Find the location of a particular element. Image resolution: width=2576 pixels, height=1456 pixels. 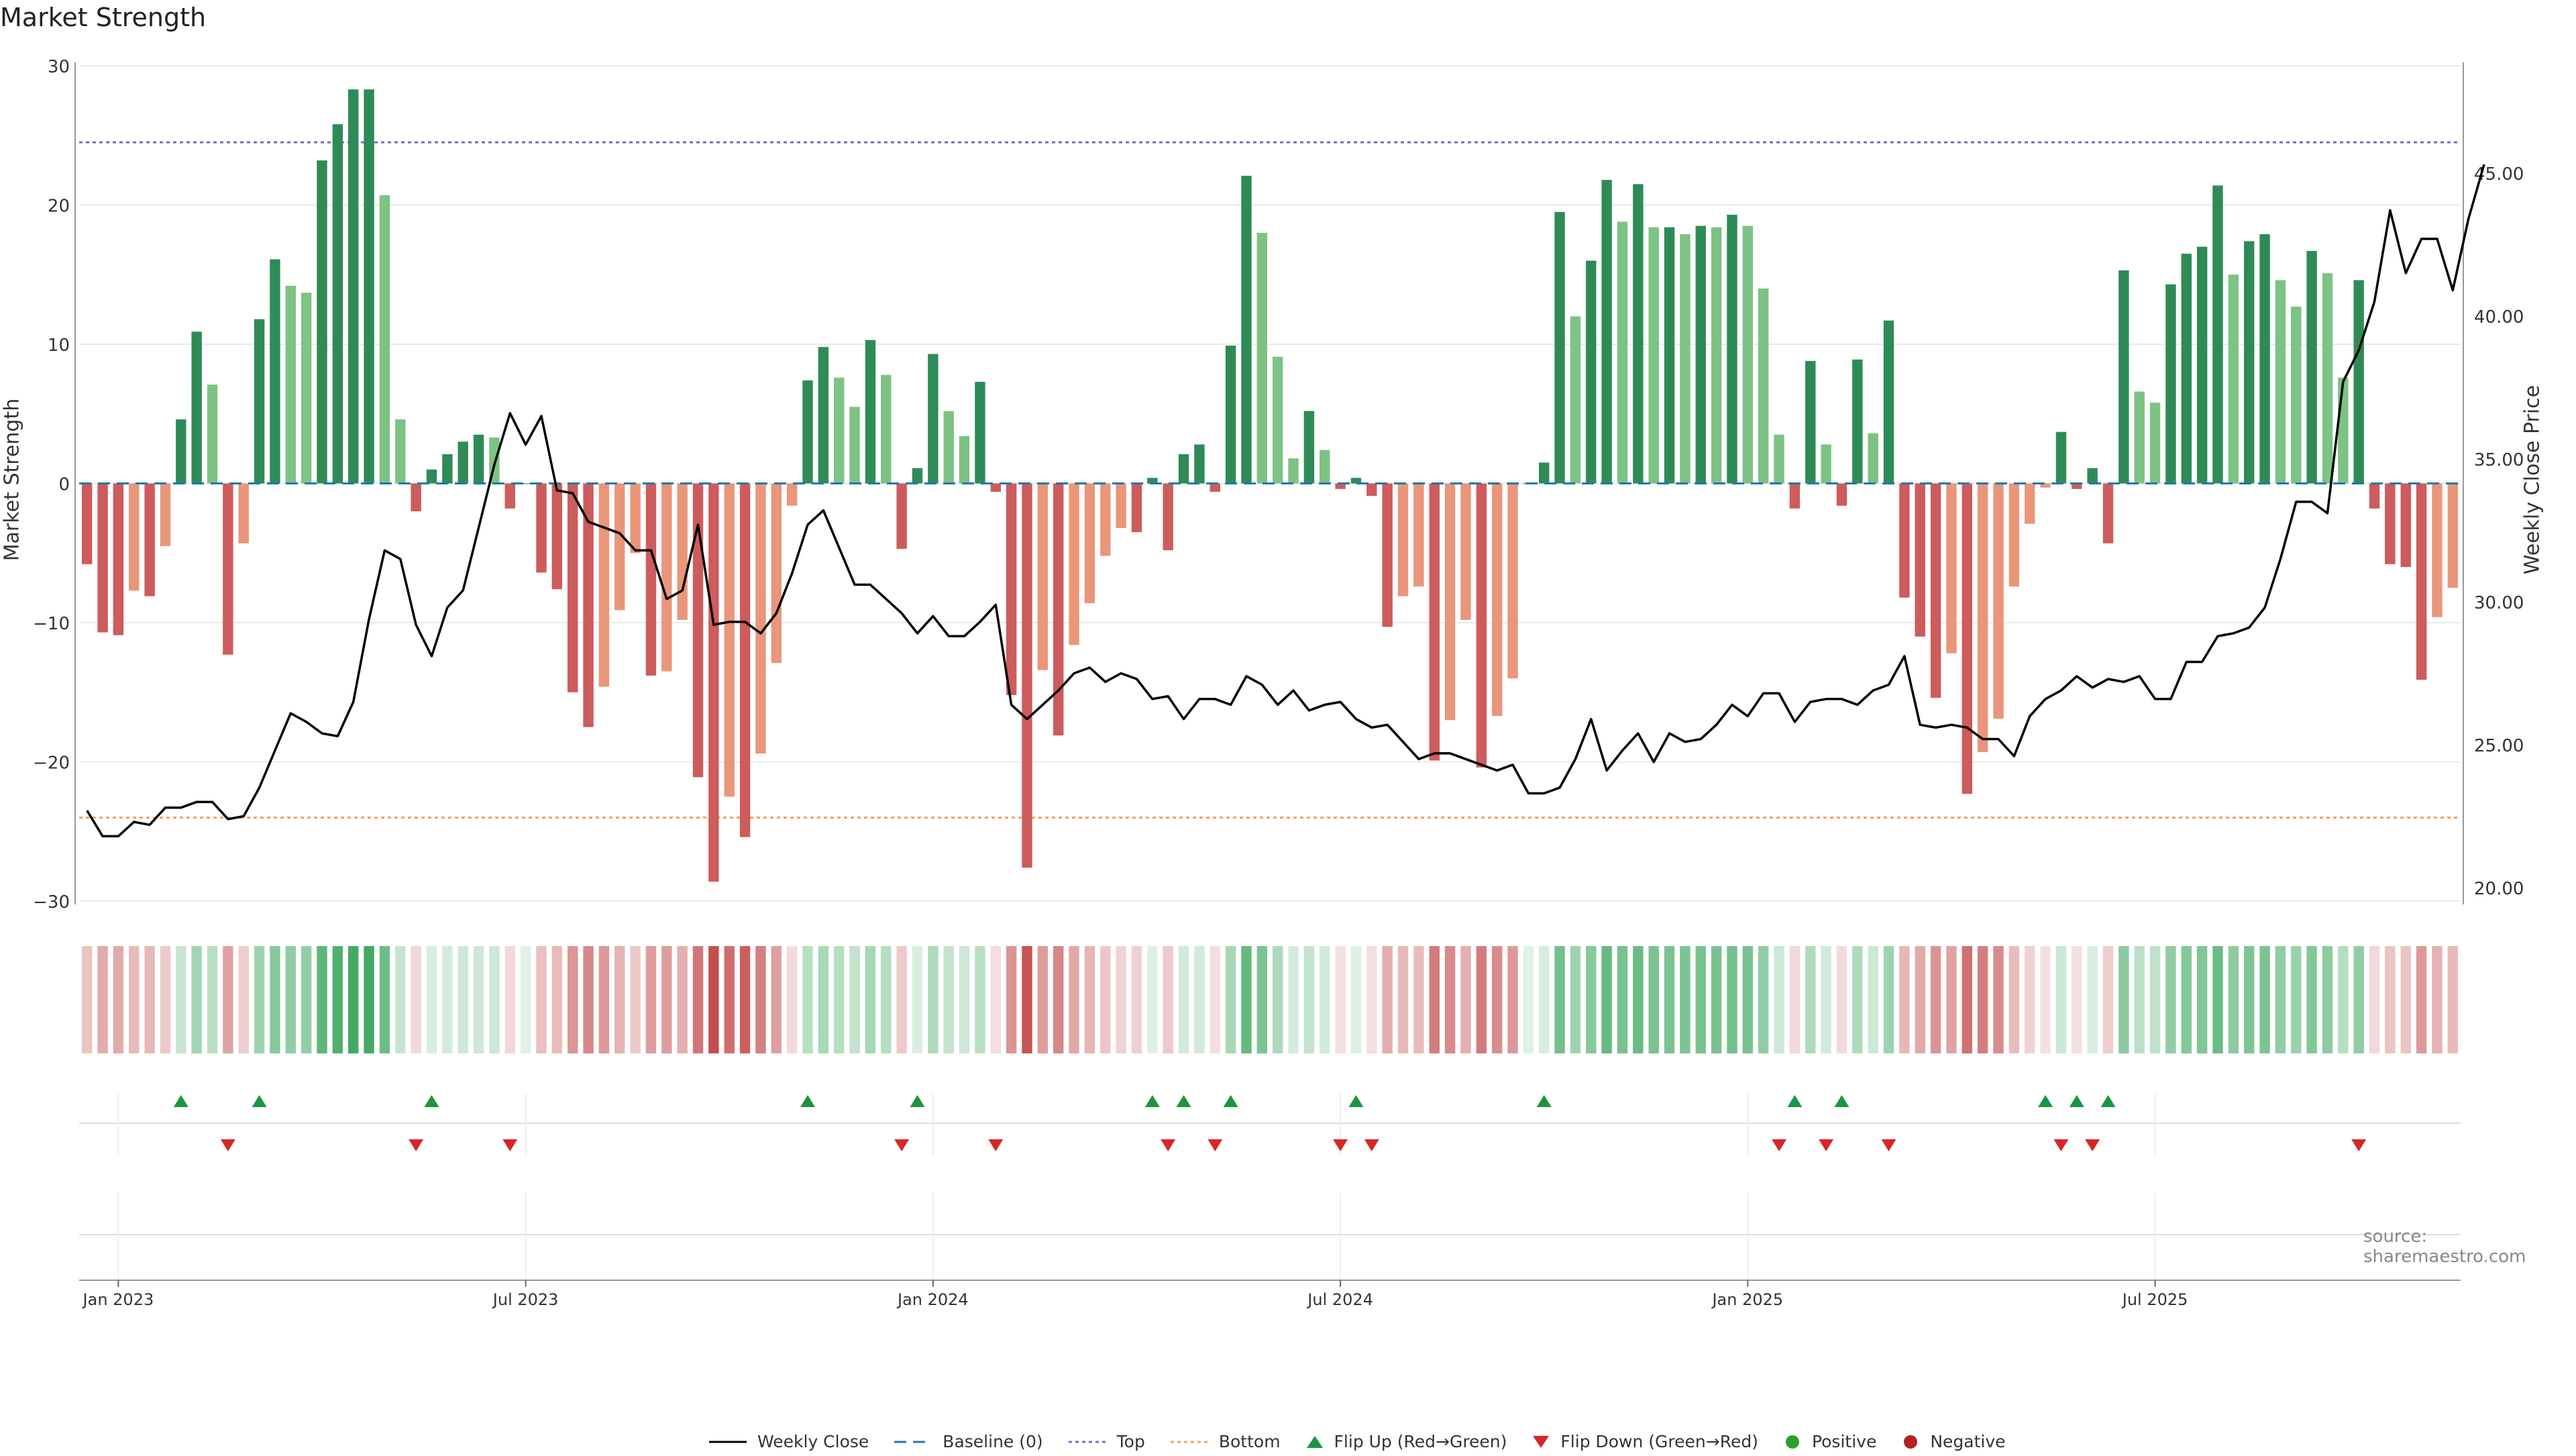

negative-dot-icon is located at coordinates (1911, 1442).